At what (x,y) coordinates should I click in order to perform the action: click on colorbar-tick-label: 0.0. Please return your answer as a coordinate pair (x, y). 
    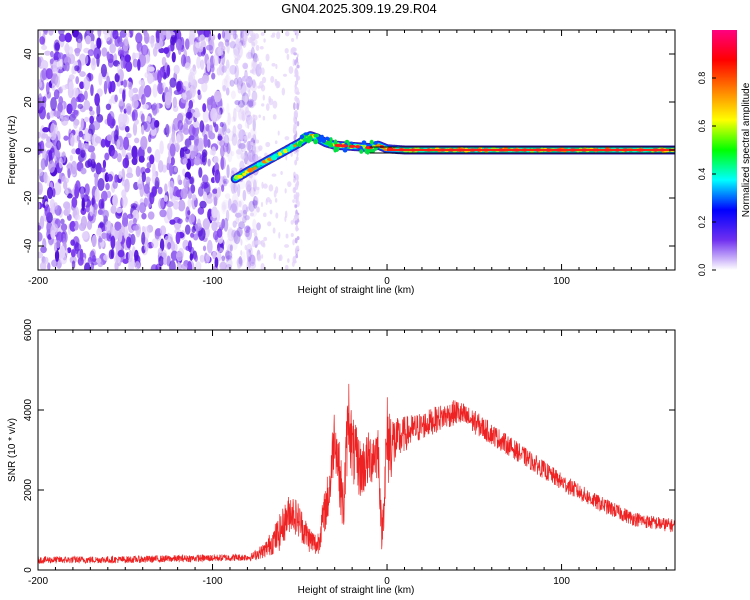
    Looking at the image, I should click on (702, 270).